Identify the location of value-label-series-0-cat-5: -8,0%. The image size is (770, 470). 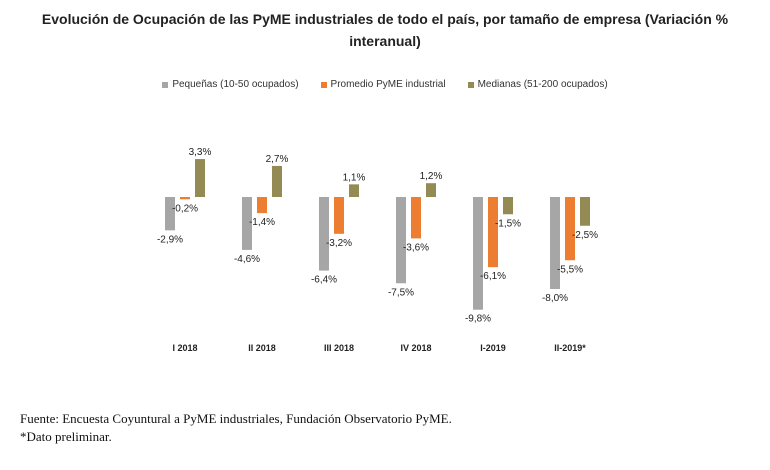
(555, 298).